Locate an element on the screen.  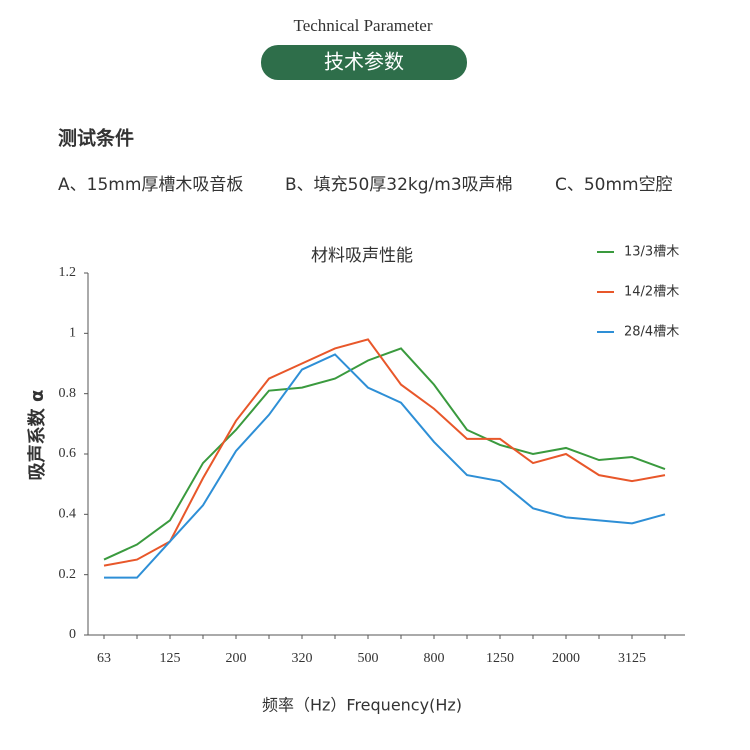
legend-label: 28/4槽木 is located at coordinates (651, 332).